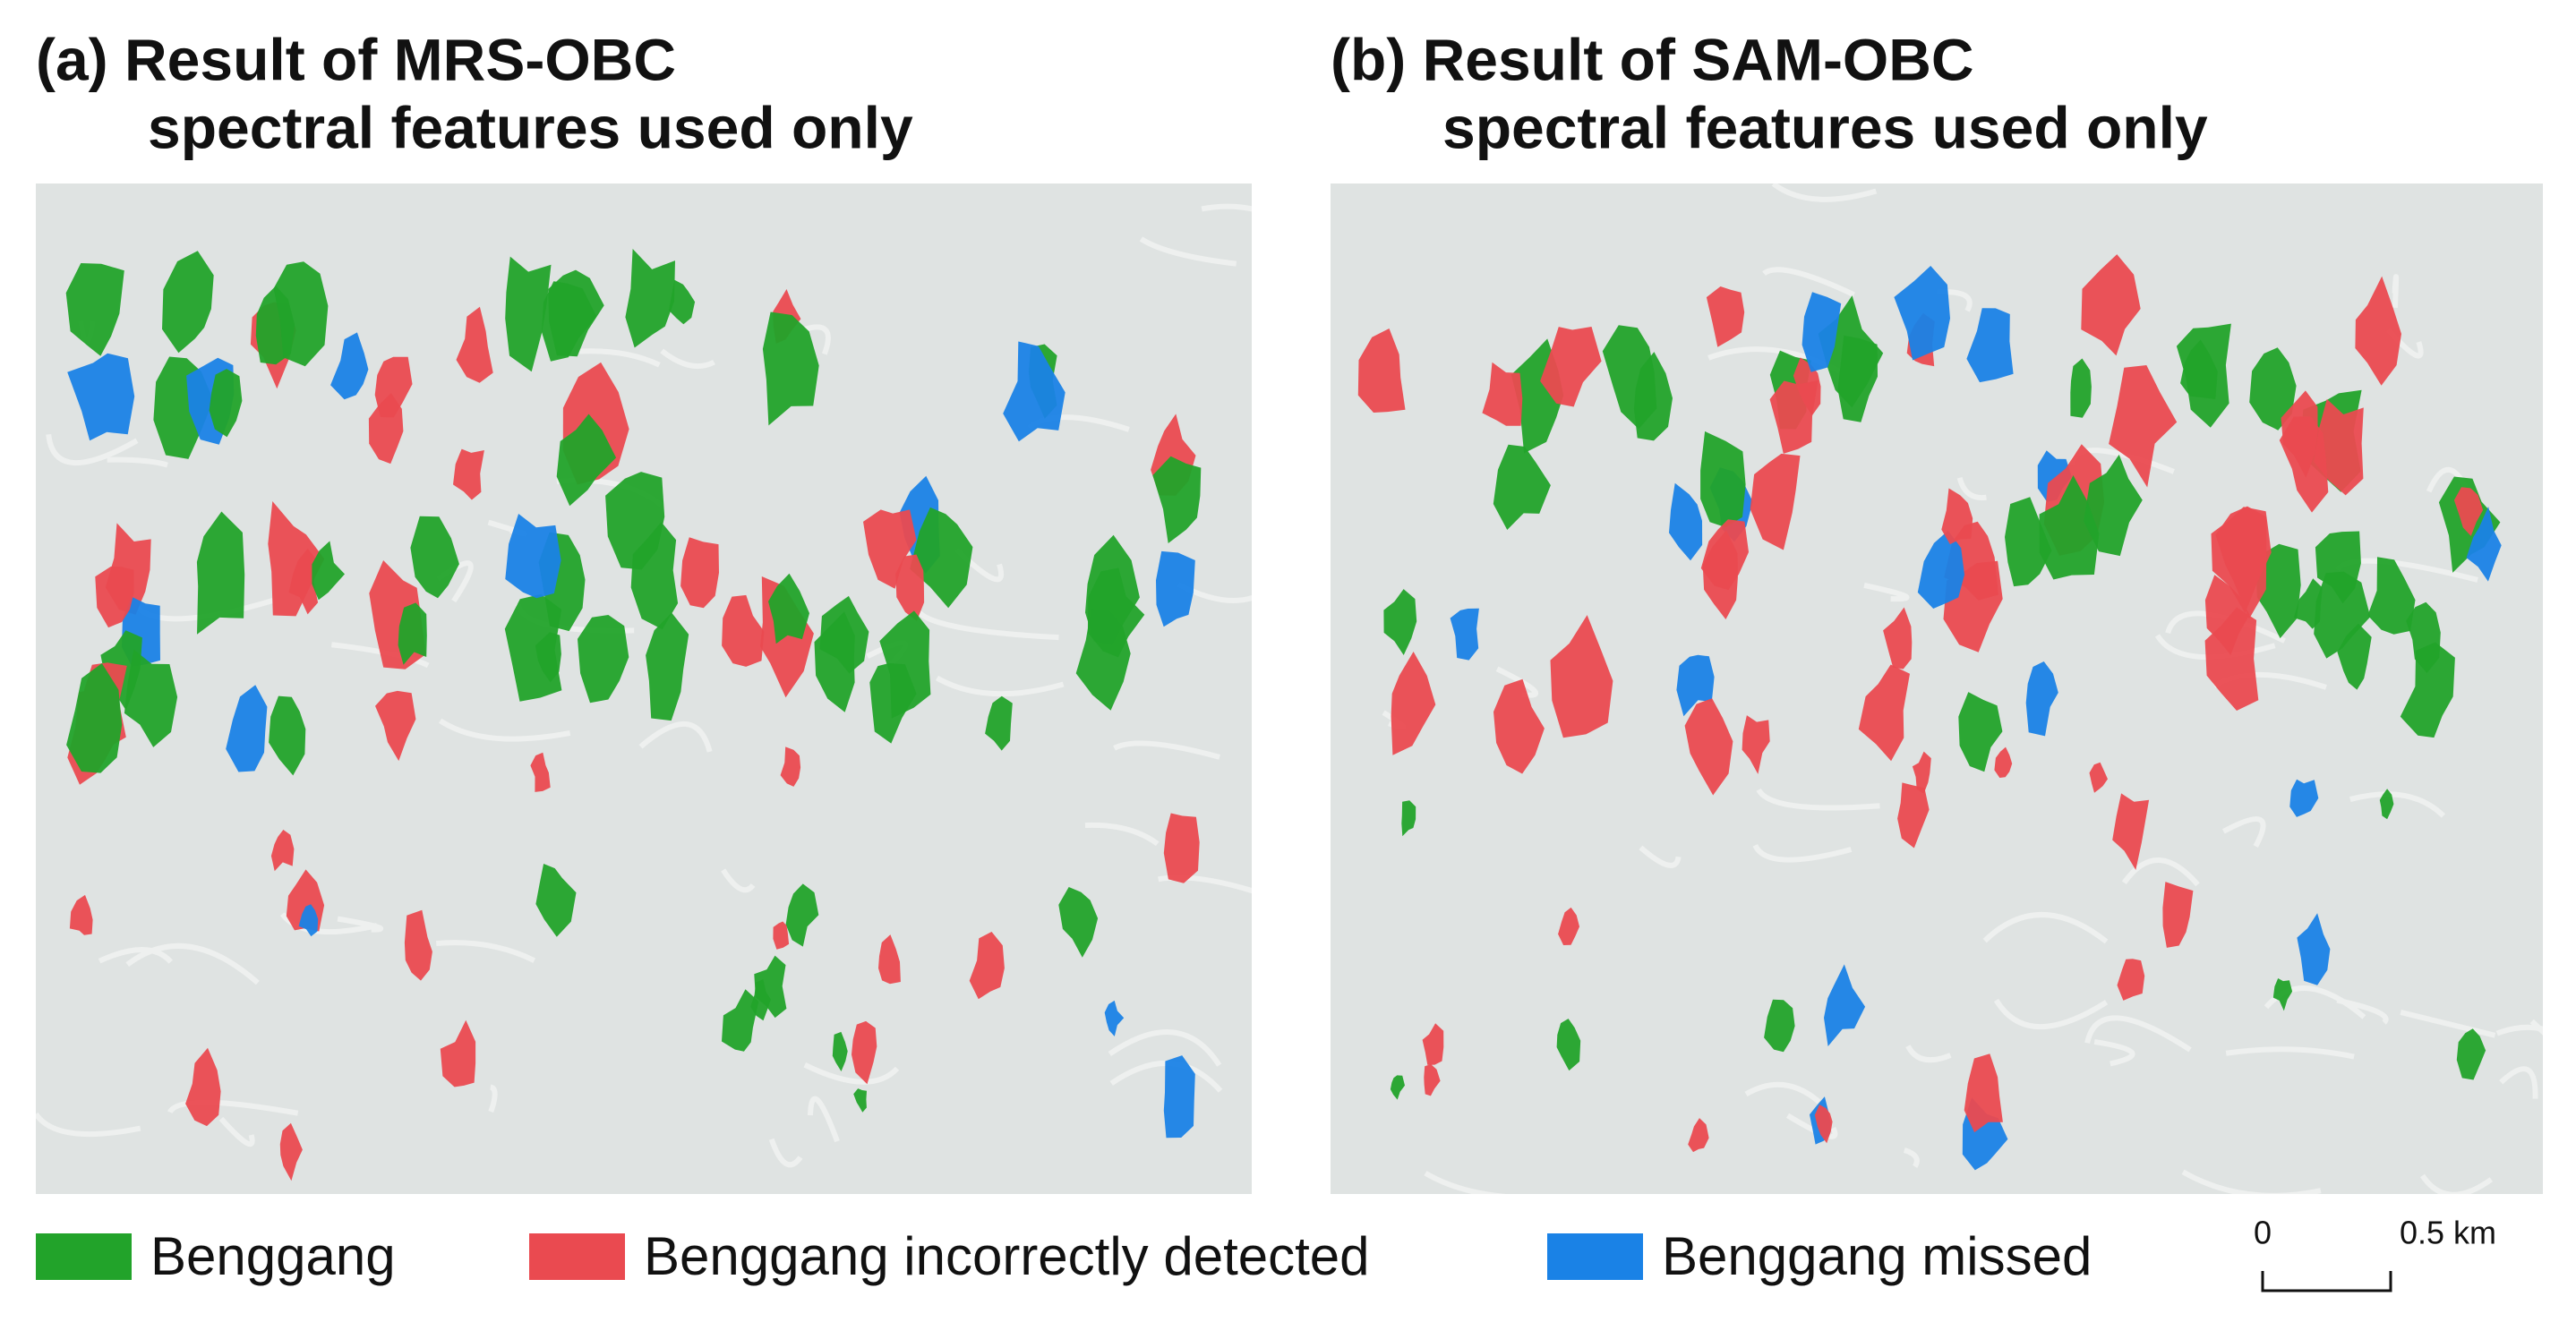 This screenshot has width=2576, height=1322. I want to click on scale-label: 0, so click(2263, 1233).